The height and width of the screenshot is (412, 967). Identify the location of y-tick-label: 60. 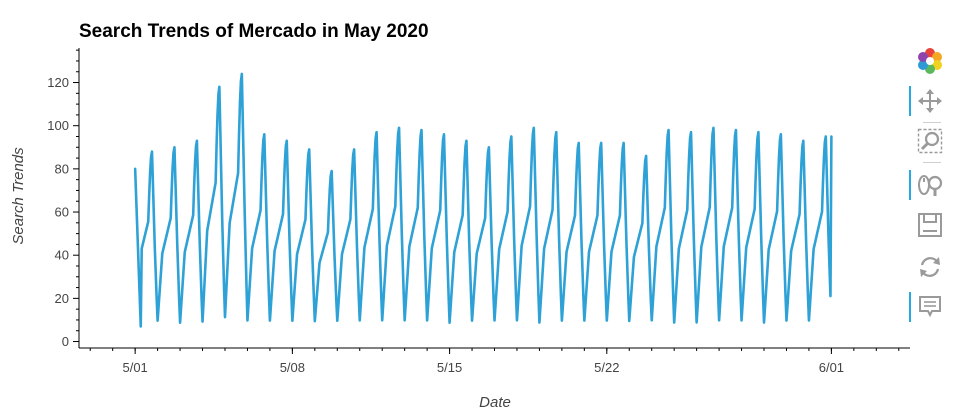
(62, 212).